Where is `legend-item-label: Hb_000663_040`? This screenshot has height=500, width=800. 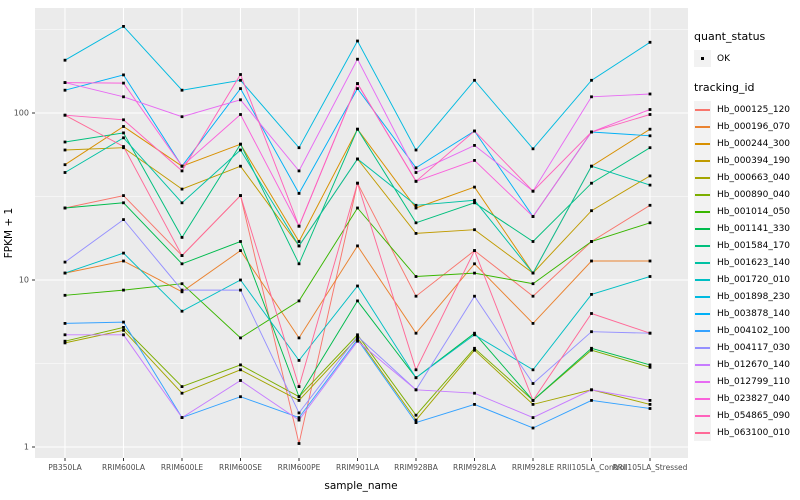
legend-item-label: Hb_000663_040 is located at coordinates (754, 177).